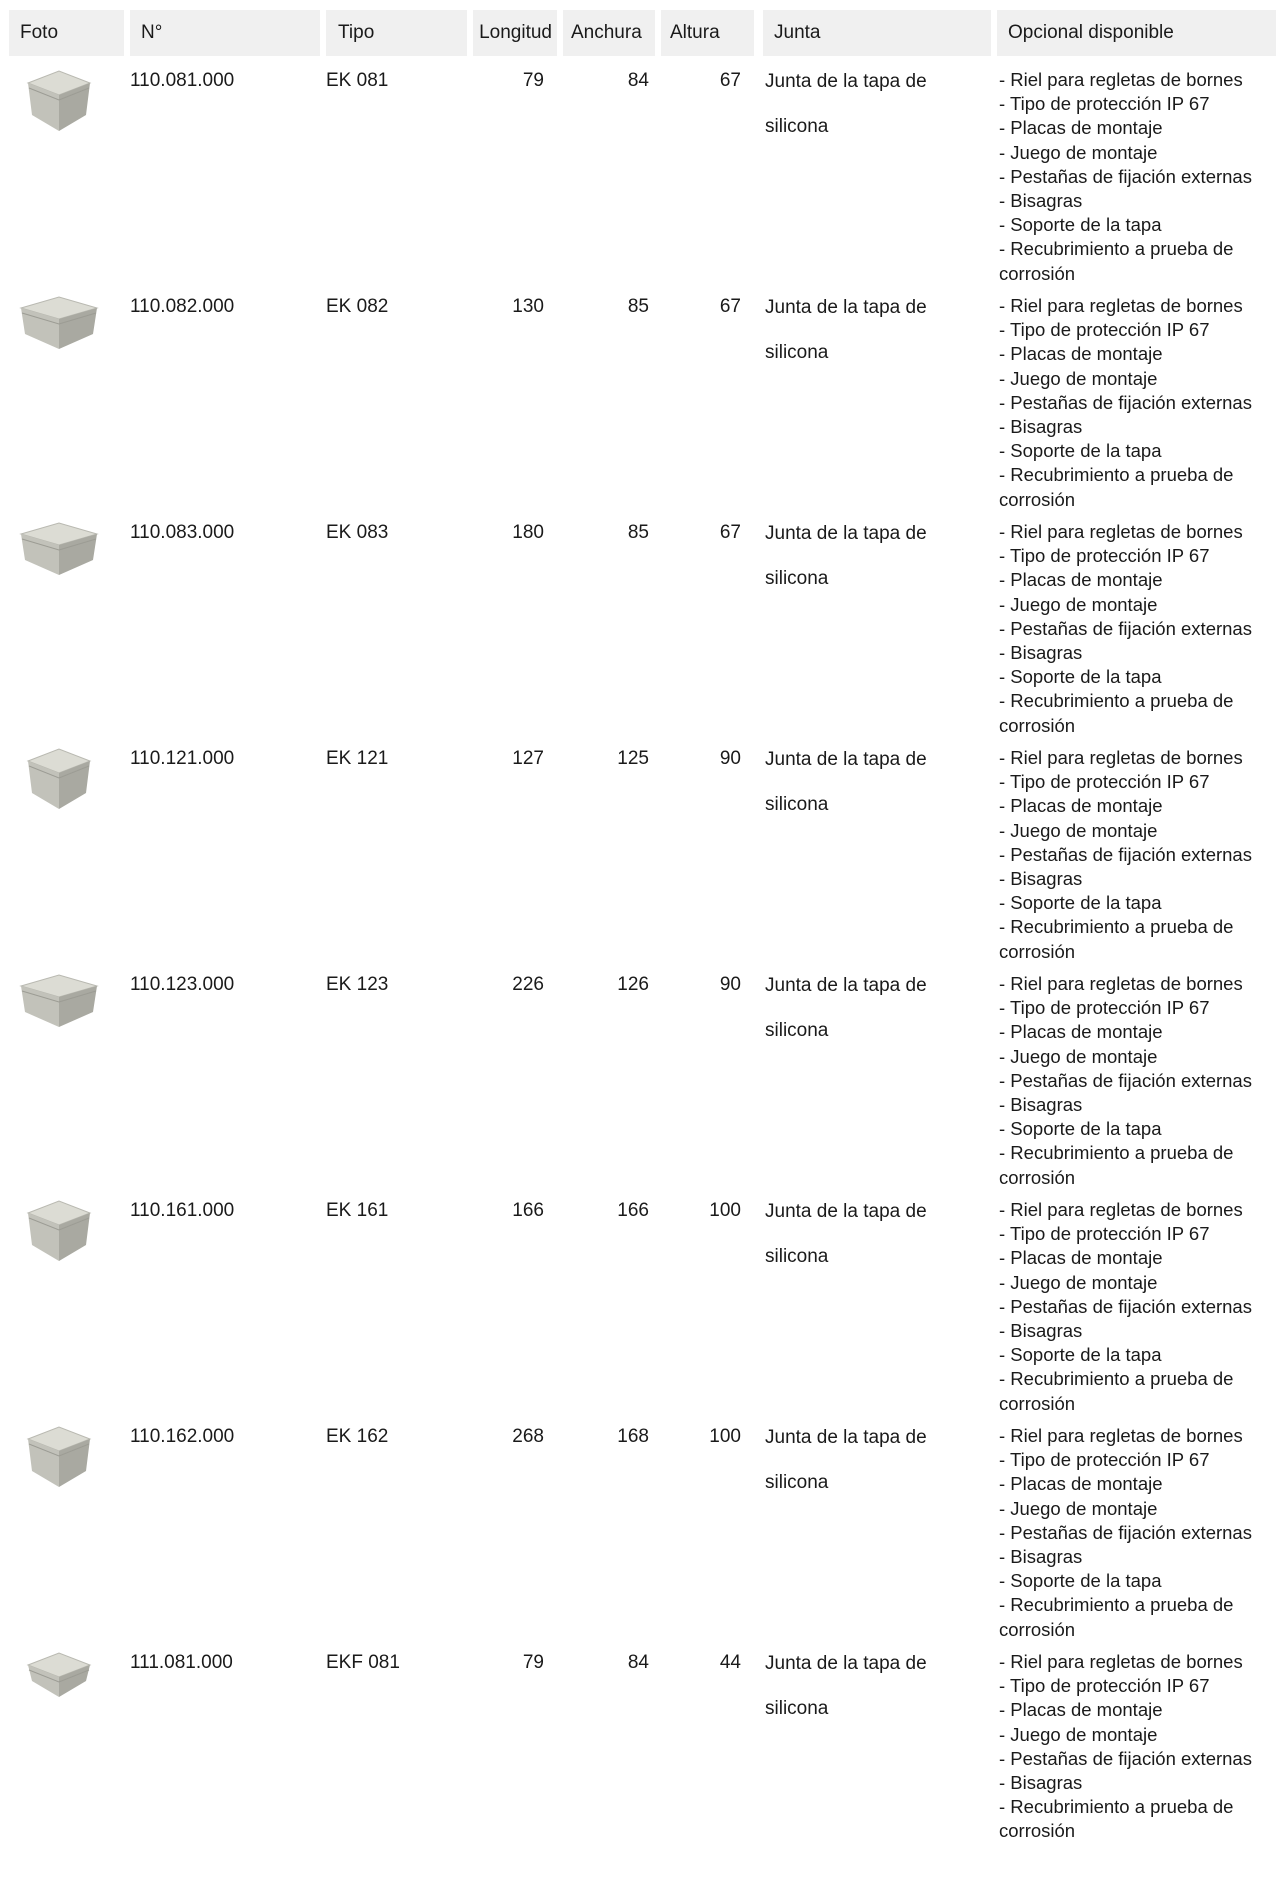 This screenshot has width=1276, height=1877. Describe the element at coordinates (357, 80) in the screenshot. I see `cell-type: EK 081` at that location.